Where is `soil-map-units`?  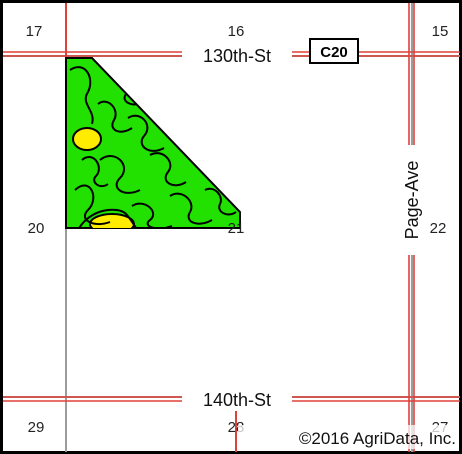
soil-map-units is located at coordinates (153, 147).